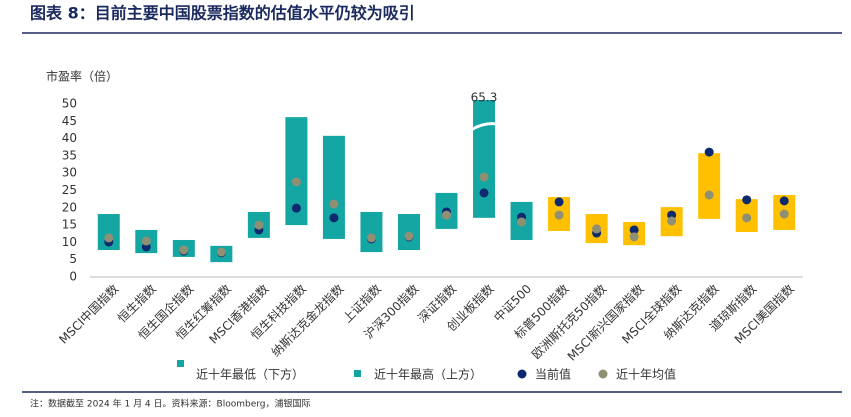  What do you see at coordinates (69, 242) in the screenshot?
I see `y-tick-label: 10` at bounding box center [69, 242].